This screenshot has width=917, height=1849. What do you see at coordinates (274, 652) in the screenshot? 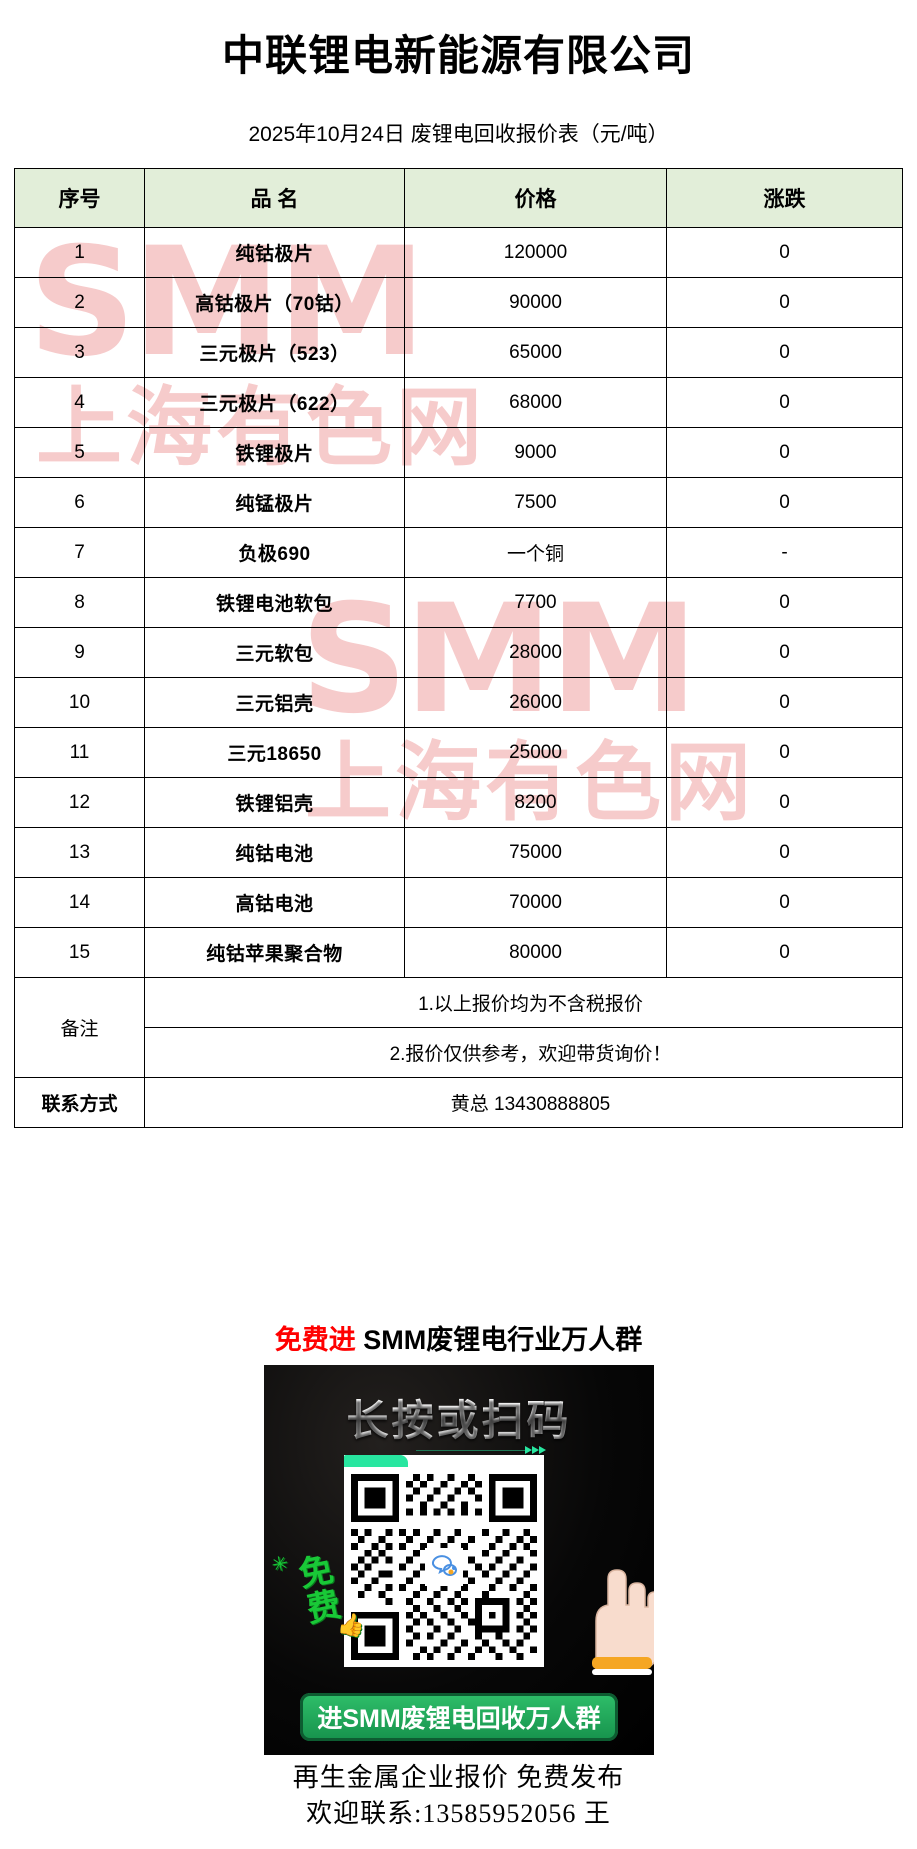
I see `cell-name: 三元软包` at bounding box center [274, 652].